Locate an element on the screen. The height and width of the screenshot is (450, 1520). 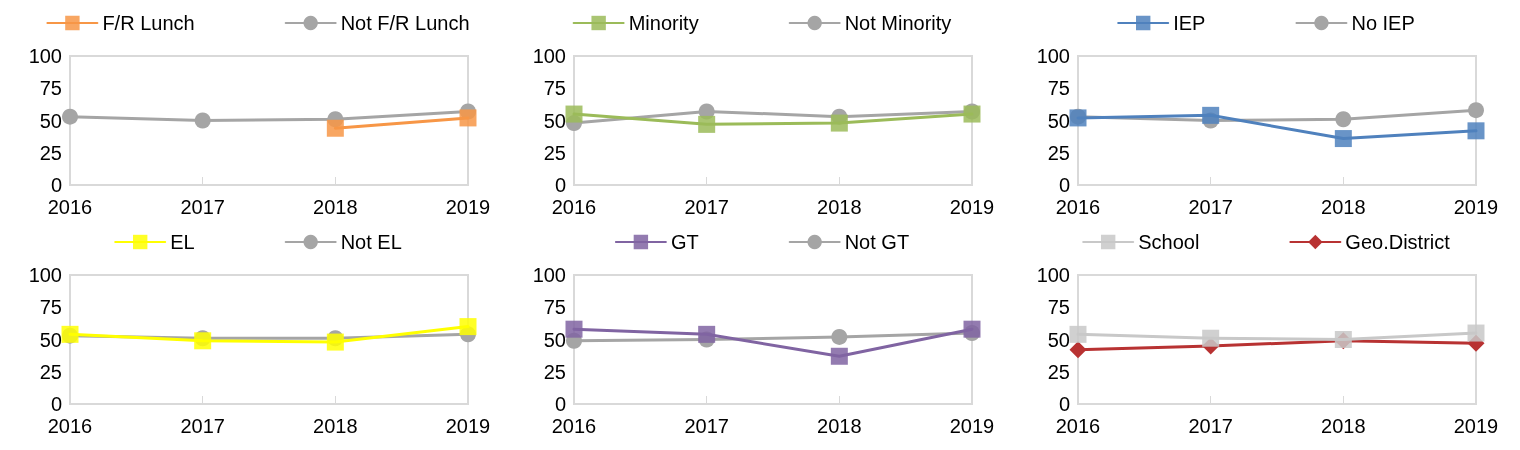
legend-label: GT is located at coordinates (684, 242).